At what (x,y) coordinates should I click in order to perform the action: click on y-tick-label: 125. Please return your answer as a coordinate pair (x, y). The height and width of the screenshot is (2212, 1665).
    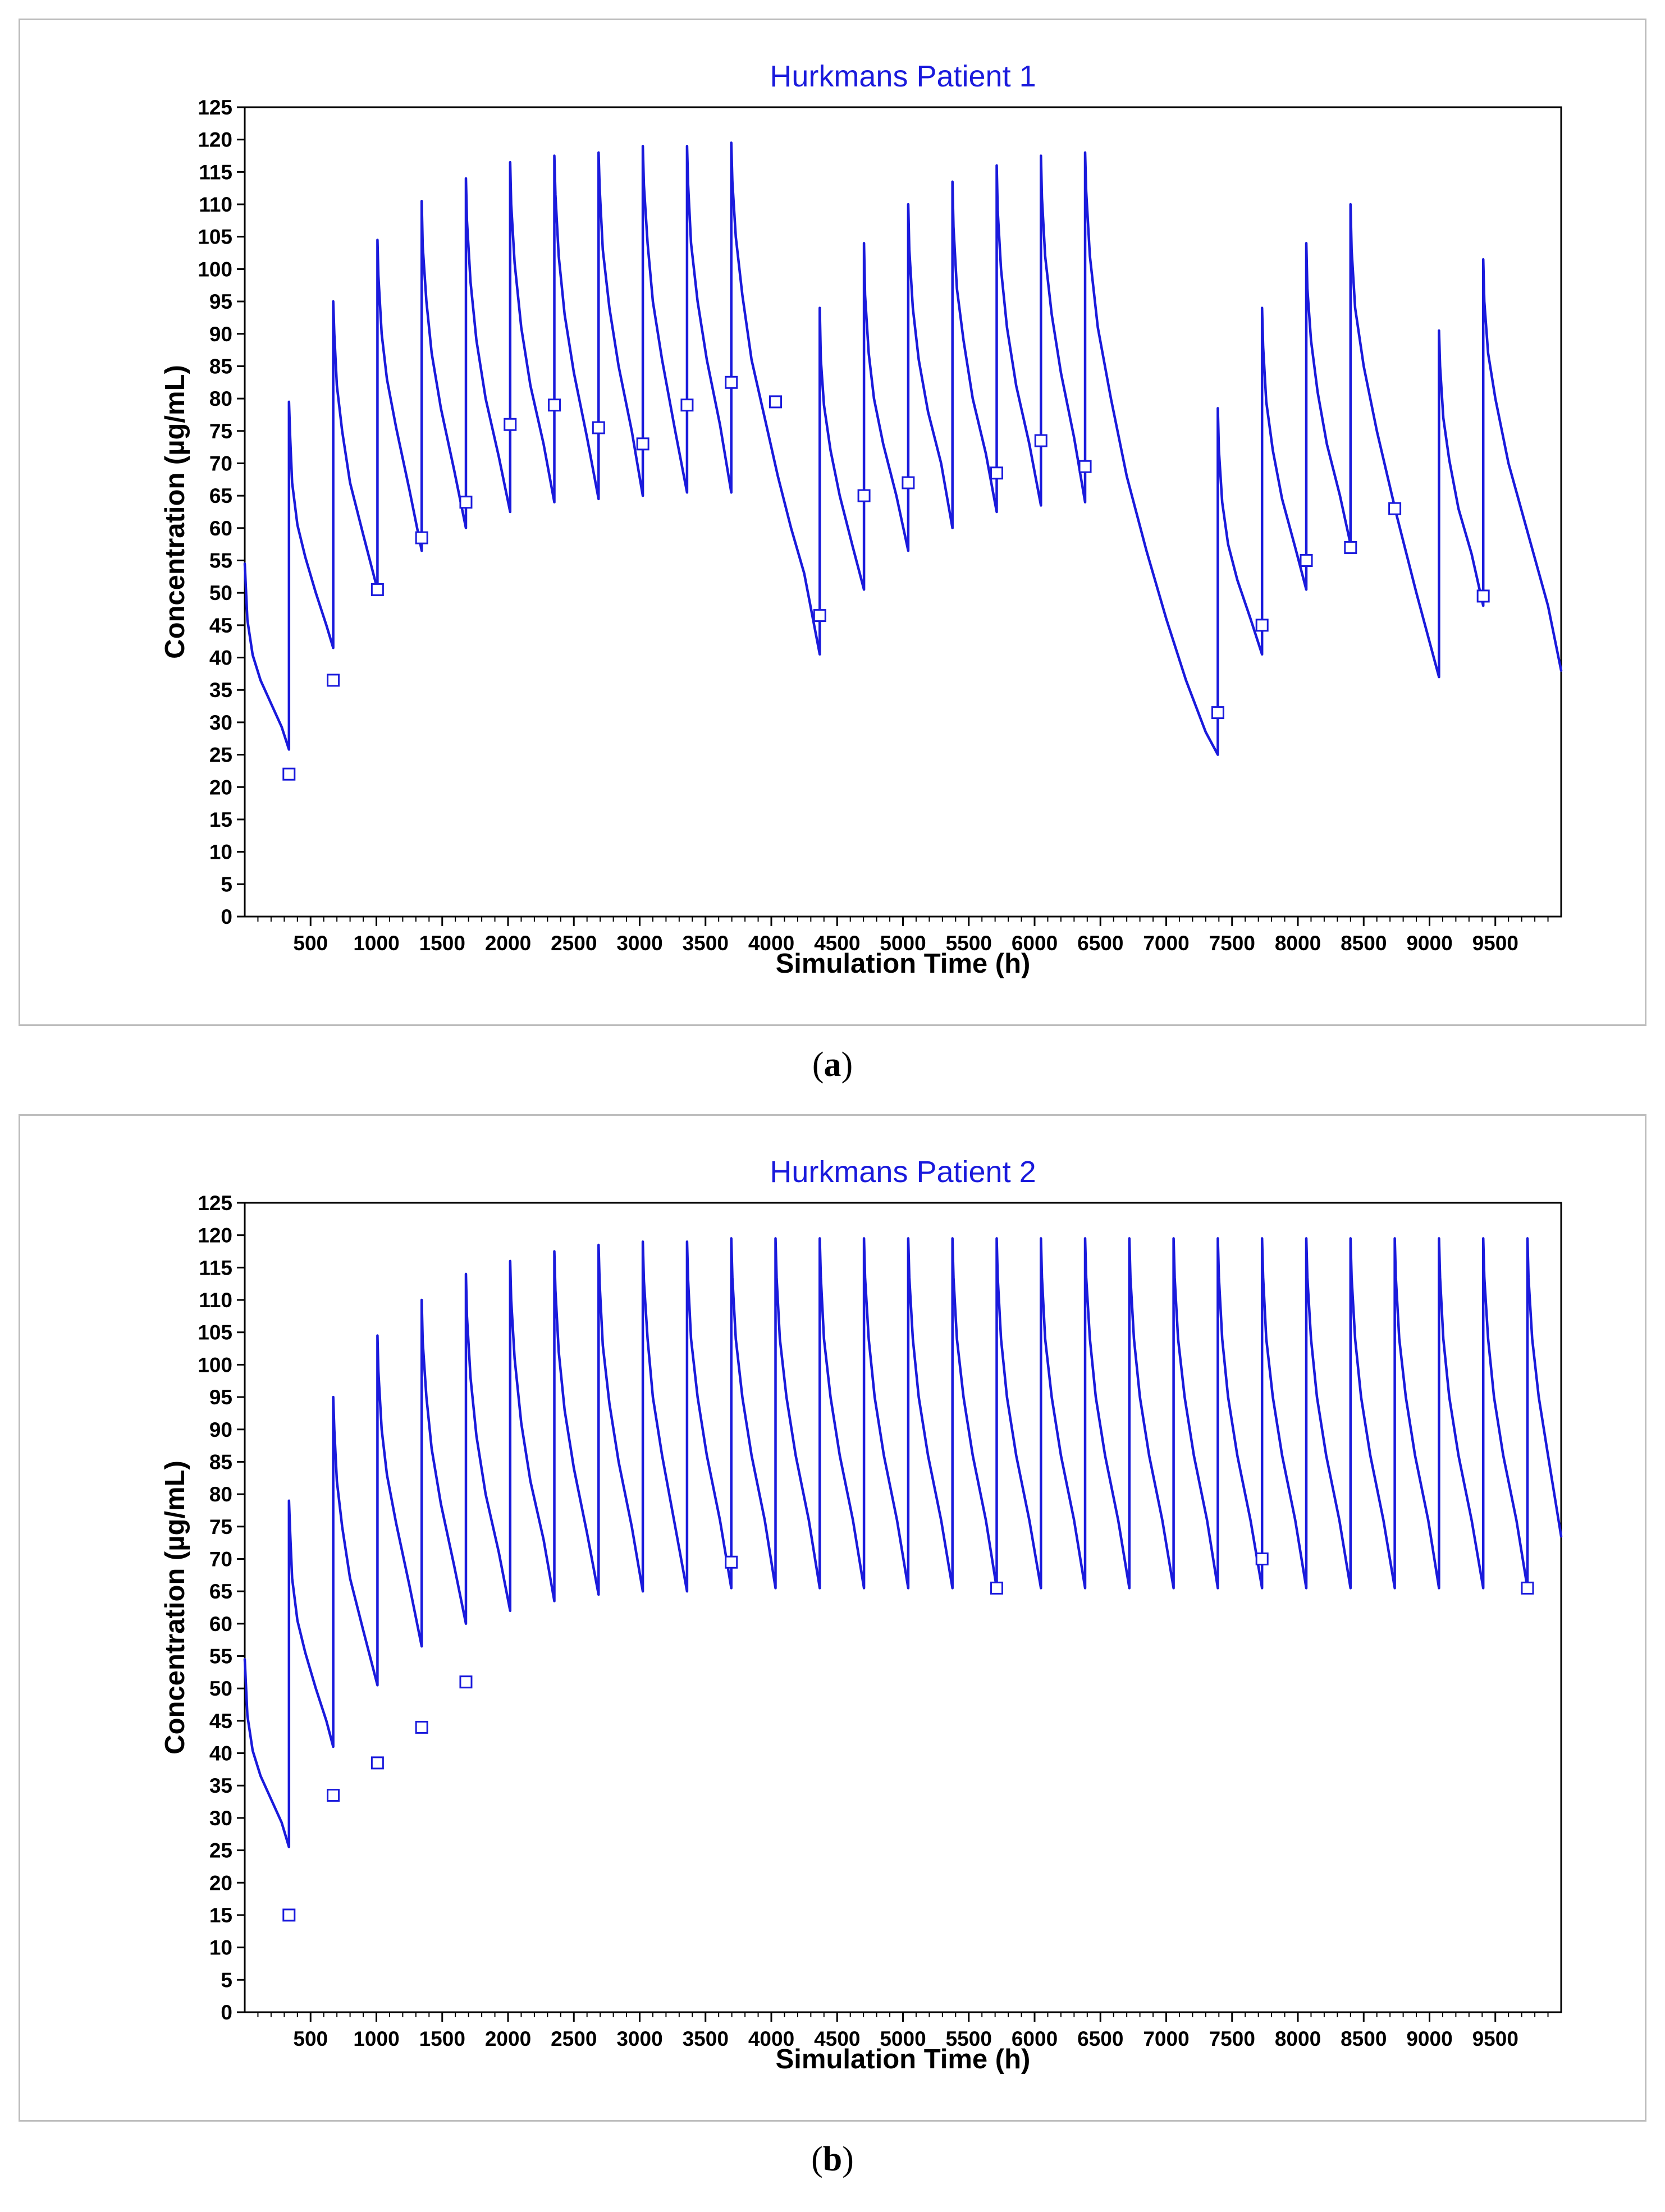
    Looking at the image, I should click on (215, 1203).